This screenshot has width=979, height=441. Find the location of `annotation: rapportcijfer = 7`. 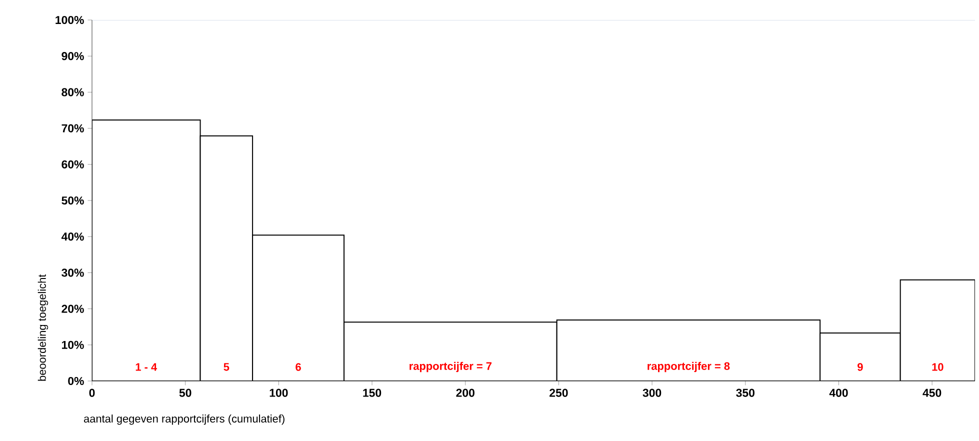

annotation: rapportcijfer = 7 is located at coordinates (451, 367).